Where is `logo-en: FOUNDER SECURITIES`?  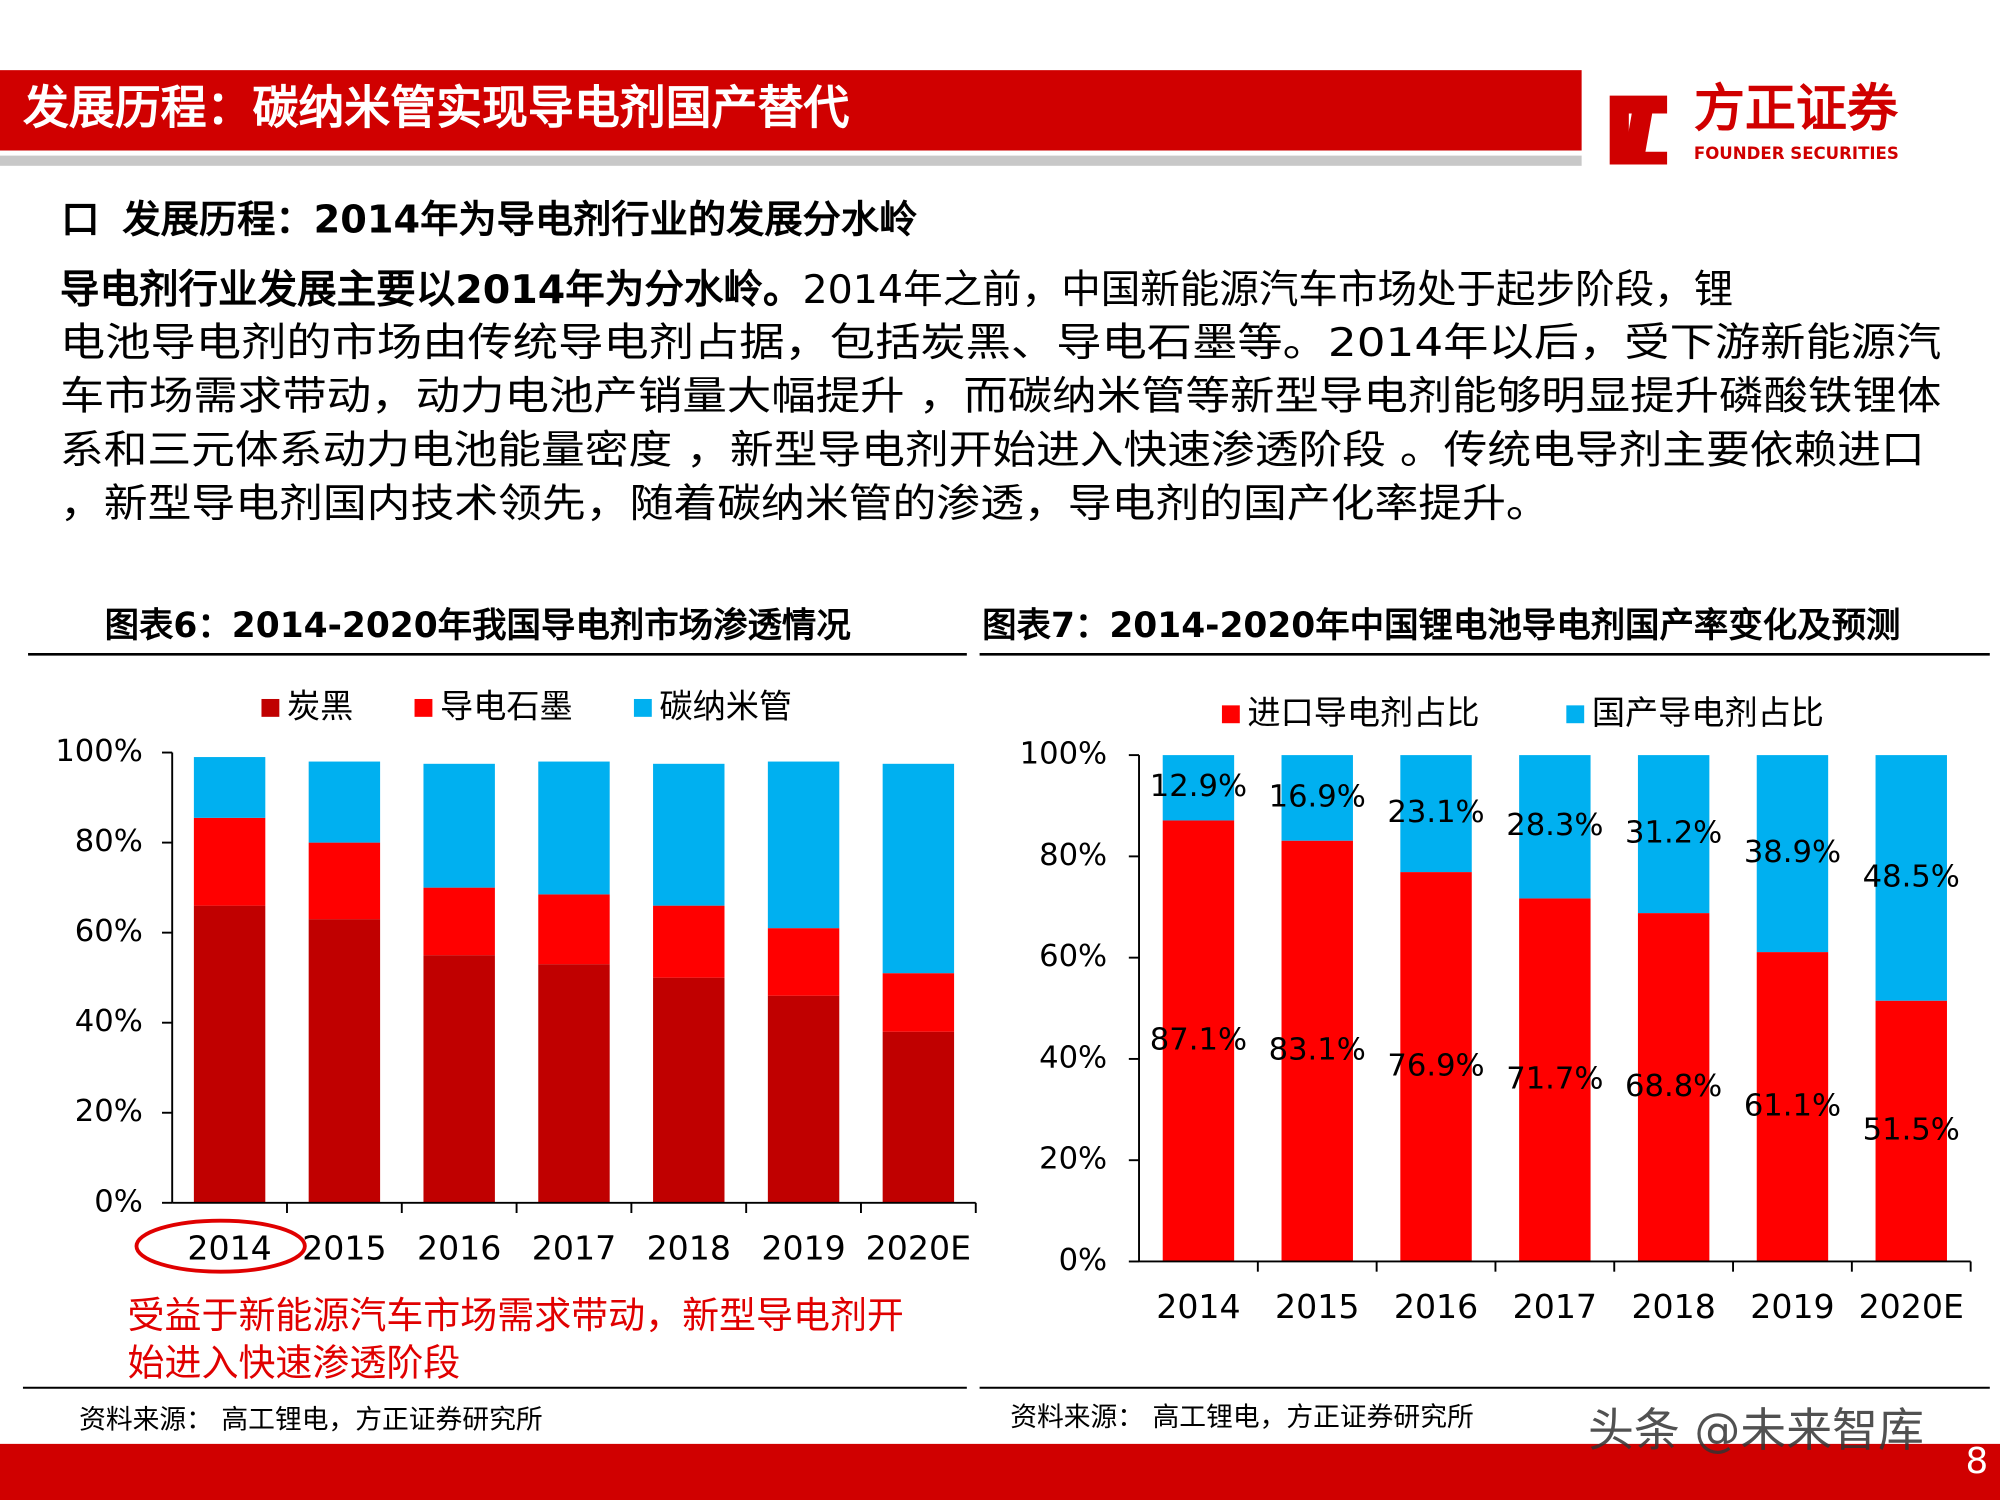
logo-en: FOUNDER SECURITIES is located at coordinates (1796, 153).